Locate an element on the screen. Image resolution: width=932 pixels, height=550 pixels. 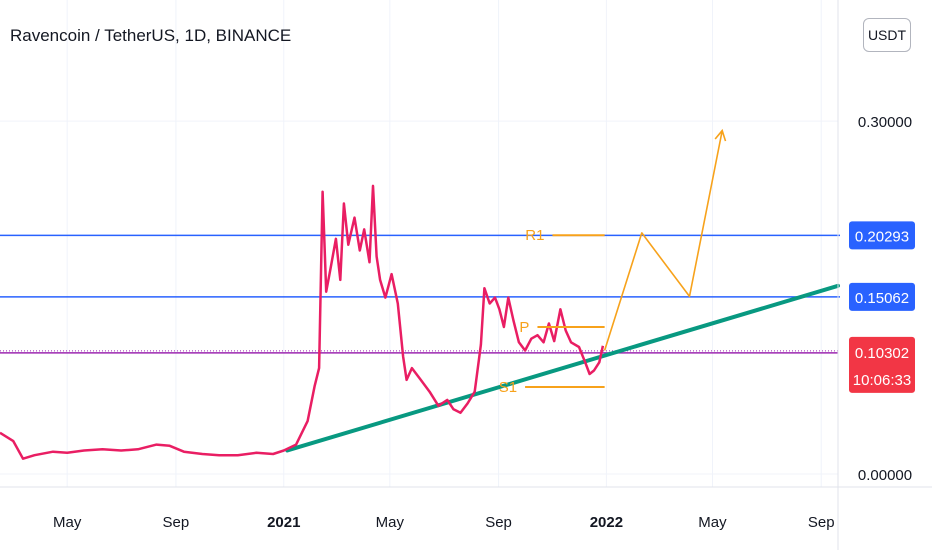
x-tick-label: 2022 is located at coordinates (606, 522).